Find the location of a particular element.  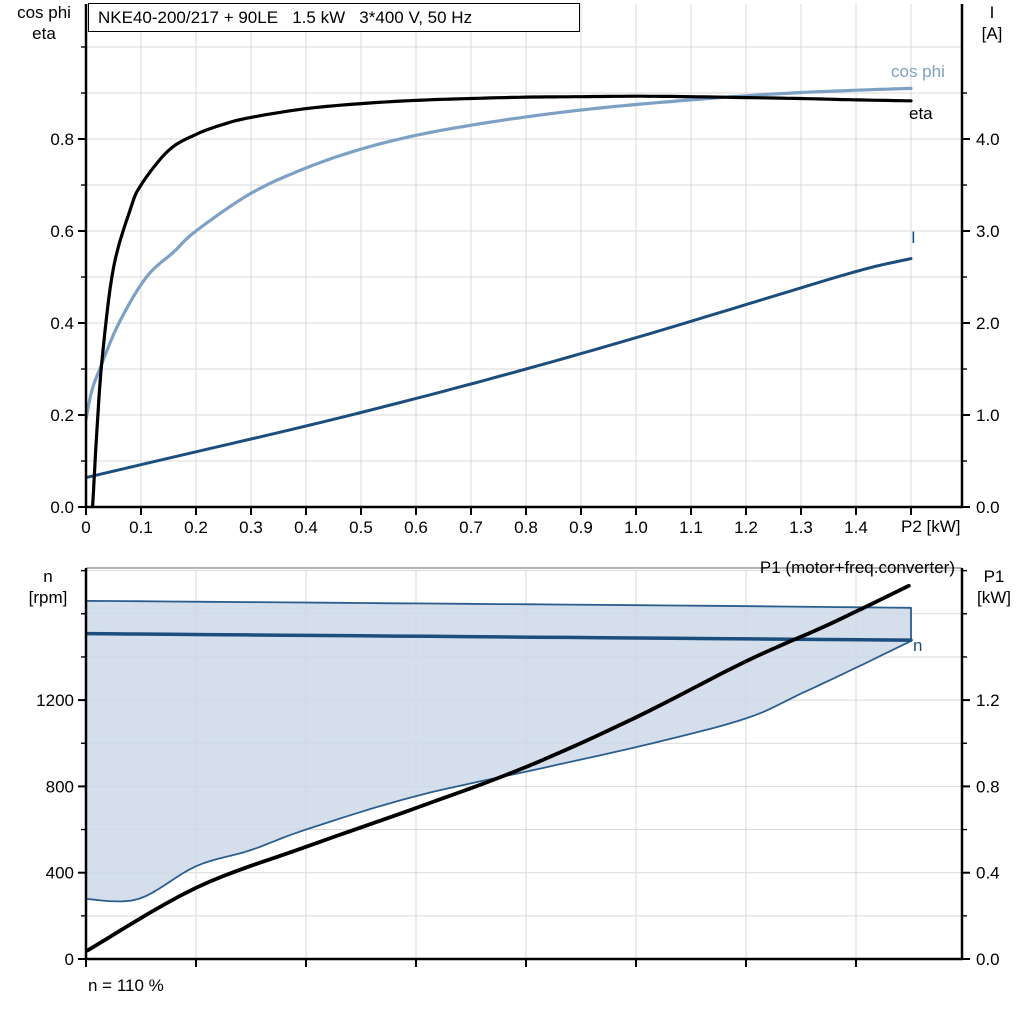

top-x-tick-label: 0.6 is located at coordinates (416, 527).